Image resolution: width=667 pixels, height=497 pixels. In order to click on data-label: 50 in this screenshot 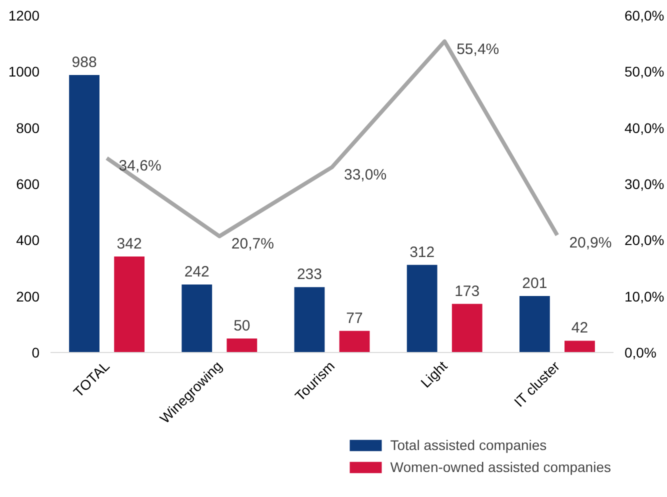, I will do `click(242, 325)`.